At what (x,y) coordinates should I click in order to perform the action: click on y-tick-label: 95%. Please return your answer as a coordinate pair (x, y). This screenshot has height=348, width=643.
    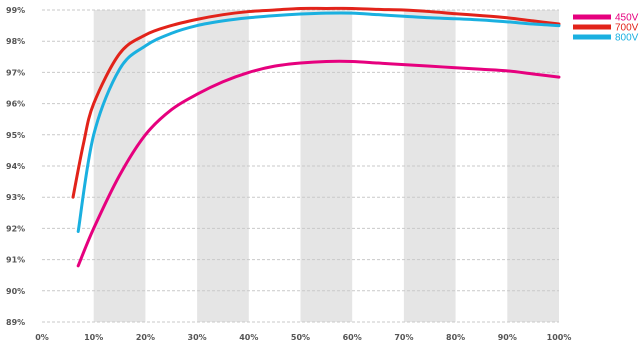
    Looking at the image, I should click on (15, 135).